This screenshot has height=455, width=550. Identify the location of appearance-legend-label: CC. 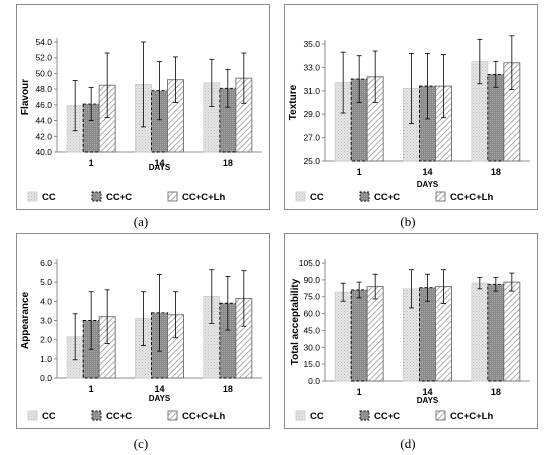
(49, 416).